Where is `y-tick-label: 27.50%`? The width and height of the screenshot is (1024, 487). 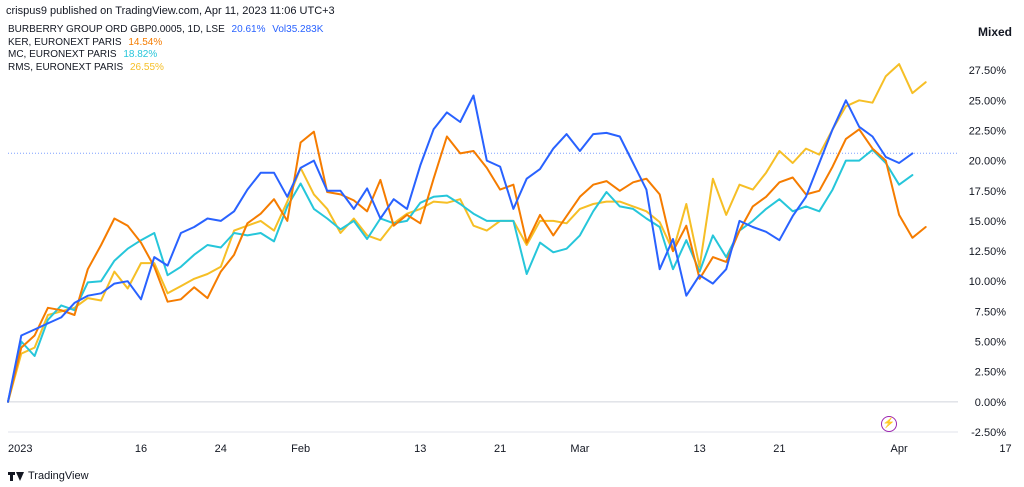 y-tick-label: 27.50% is located at coordinates (988, 71).